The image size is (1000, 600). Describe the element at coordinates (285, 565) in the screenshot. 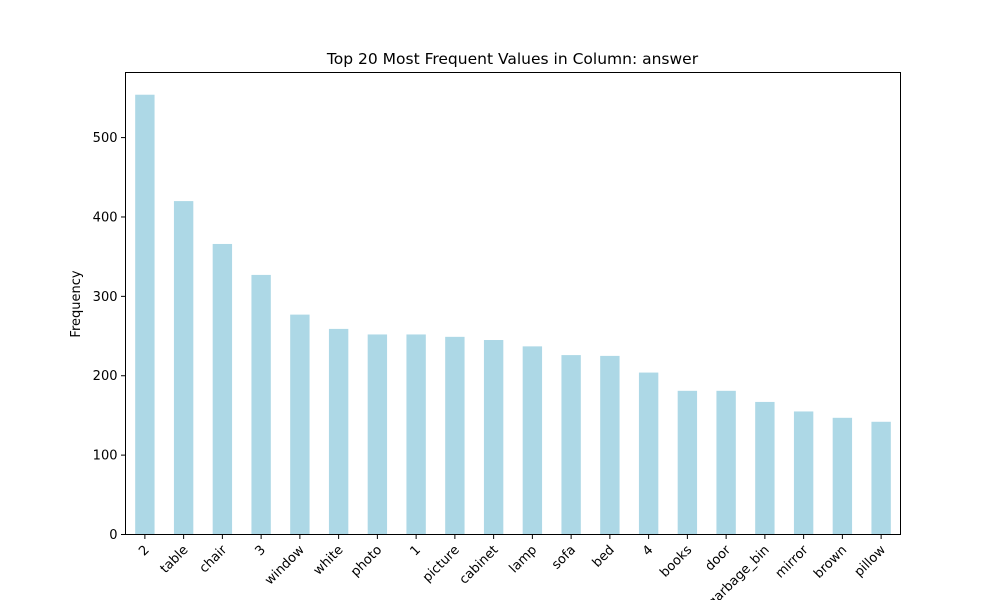

I see `x-tick-label: window` at that location.